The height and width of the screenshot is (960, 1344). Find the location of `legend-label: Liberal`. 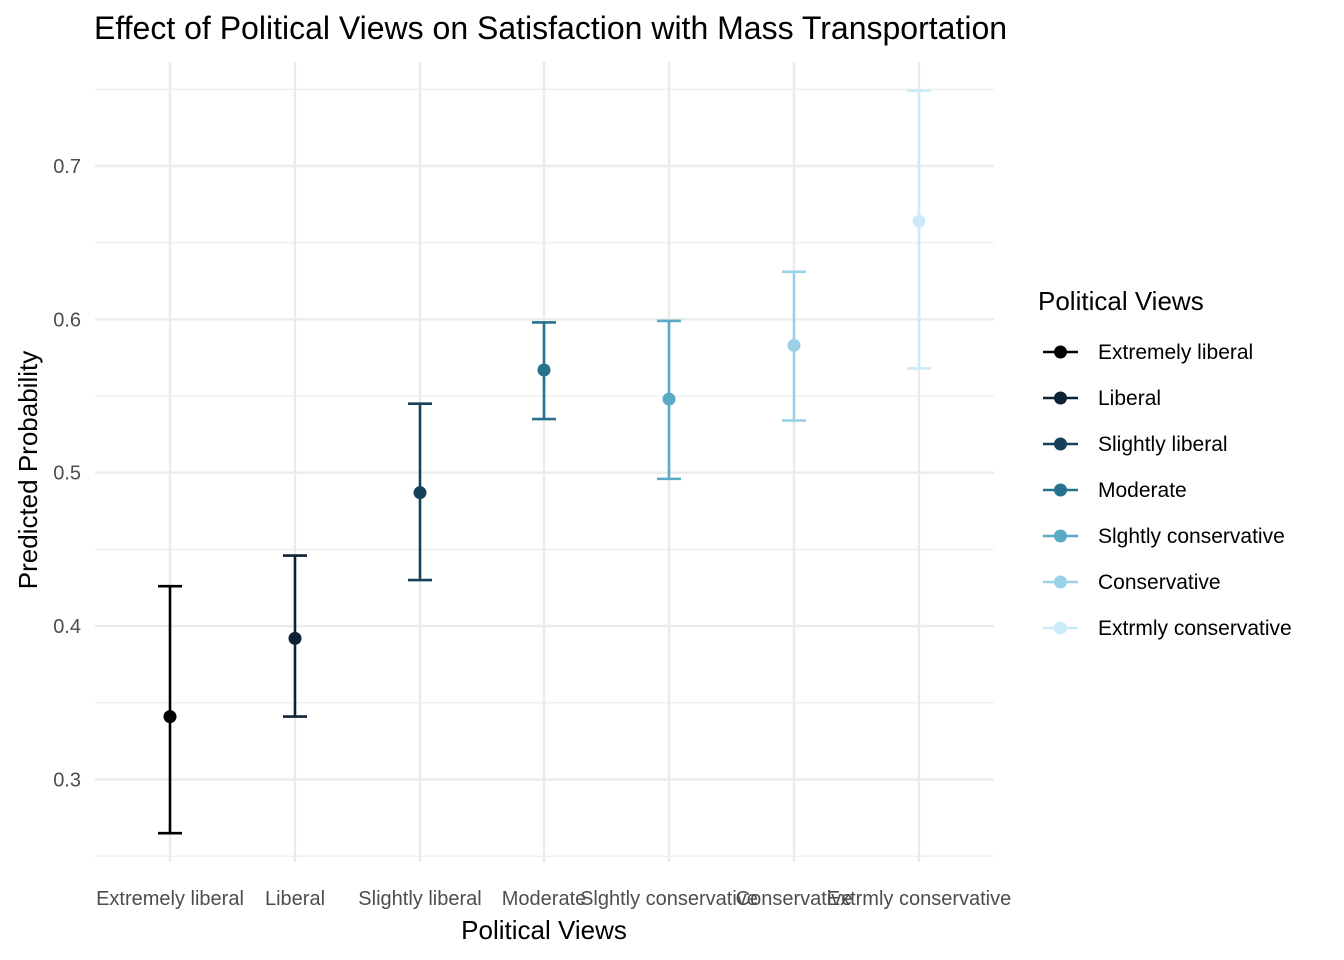

legend-label: Liberal is located at coordinates (1129, 398).